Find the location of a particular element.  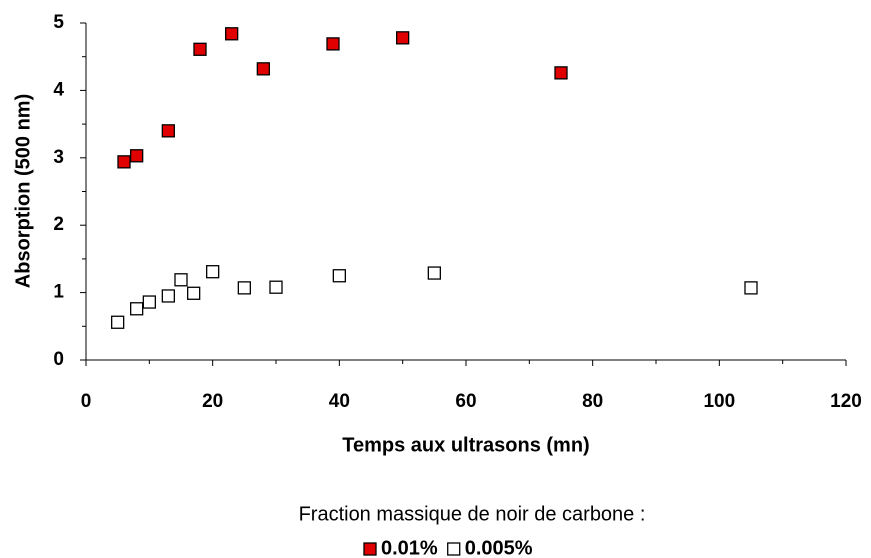

legend-title: Fraction massique de noir de carbone : is located at coordinates (472, 514).